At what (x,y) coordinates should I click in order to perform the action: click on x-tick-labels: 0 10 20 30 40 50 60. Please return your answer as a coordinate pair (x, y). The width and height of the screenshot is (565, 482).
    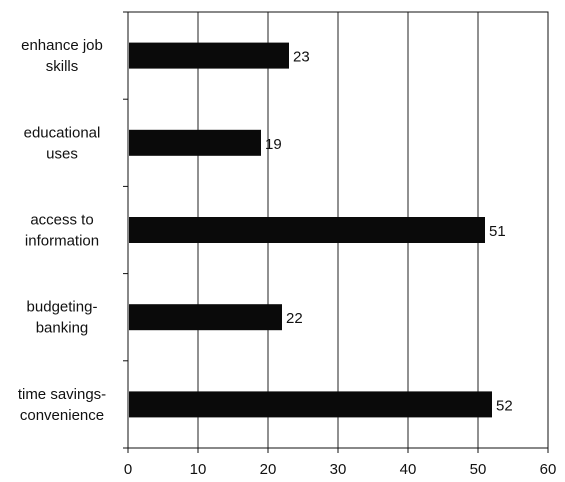
    Looking at the image, I should click on (340, 463).